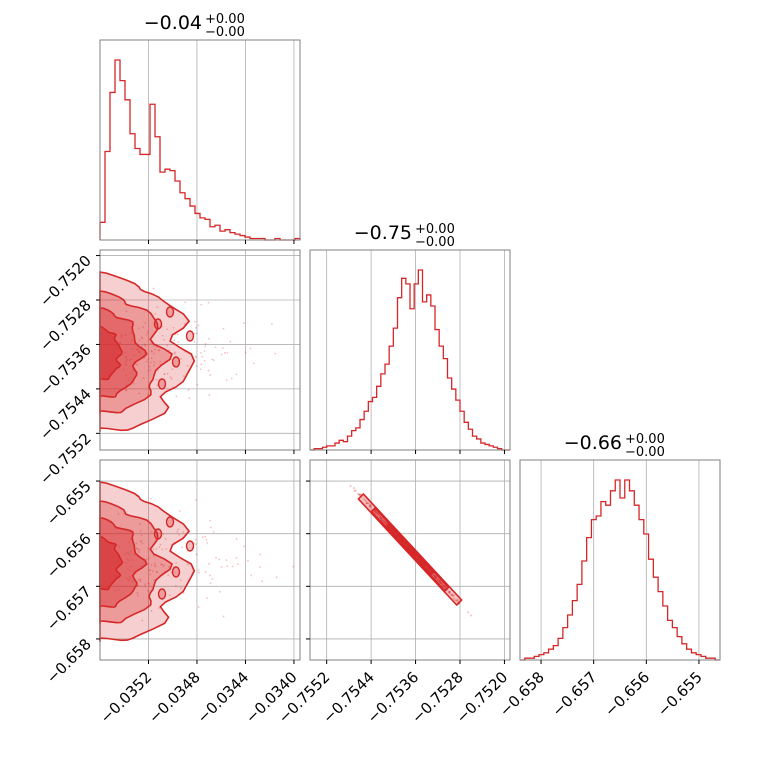 The image size is (760, 760). Describe the element at coordinates (620, 570) in the screenshot. I see `histogram-step-line` at that location.